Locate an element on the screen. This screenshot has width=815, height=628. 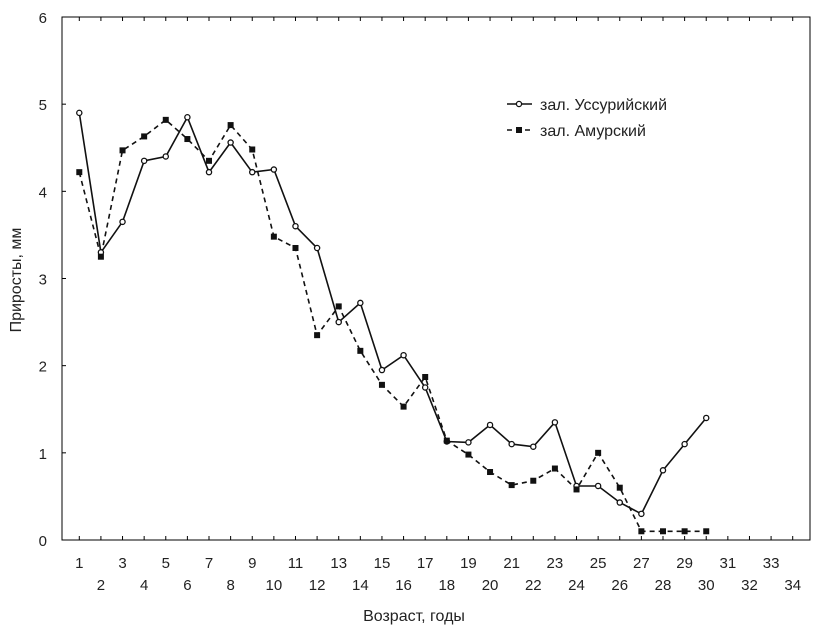
x-tick-label: 9 is located at coordinates (252, 563).